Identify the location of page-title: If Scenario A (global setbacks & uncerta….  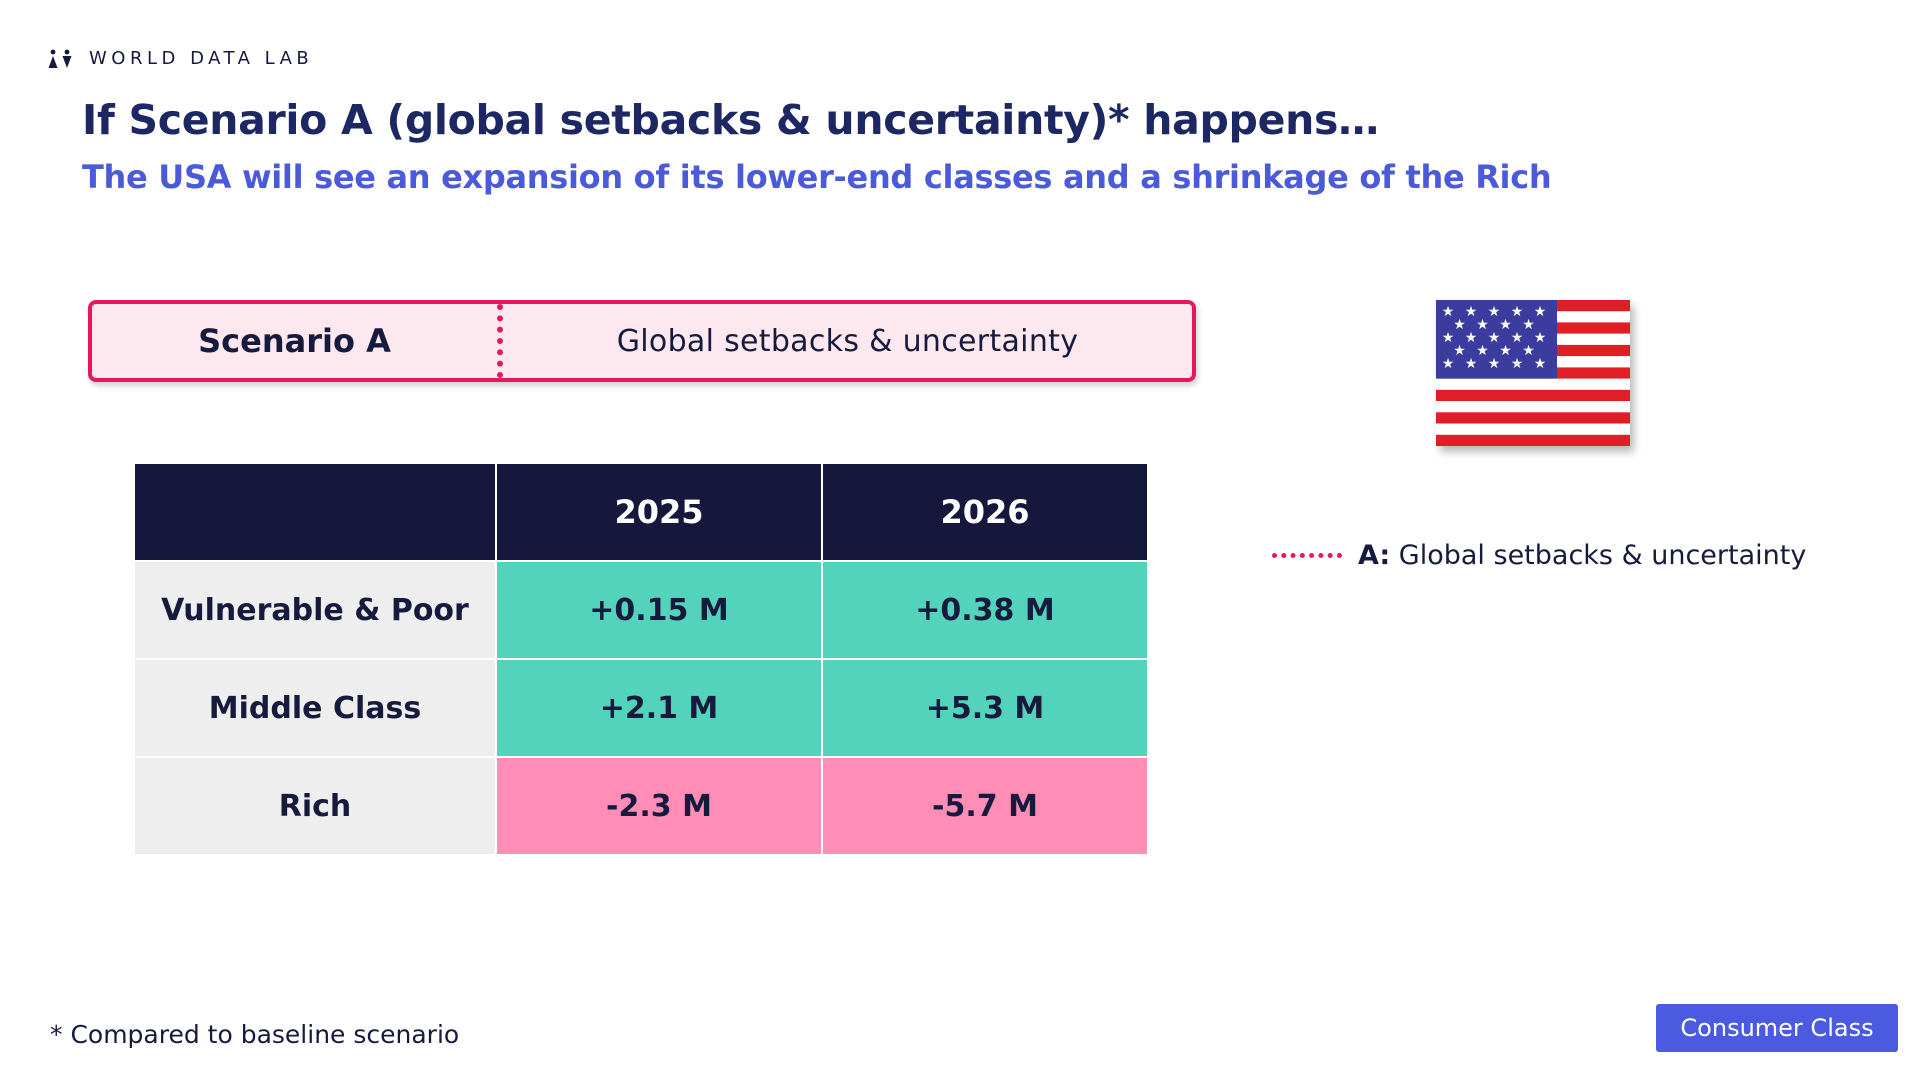
(730, 120).